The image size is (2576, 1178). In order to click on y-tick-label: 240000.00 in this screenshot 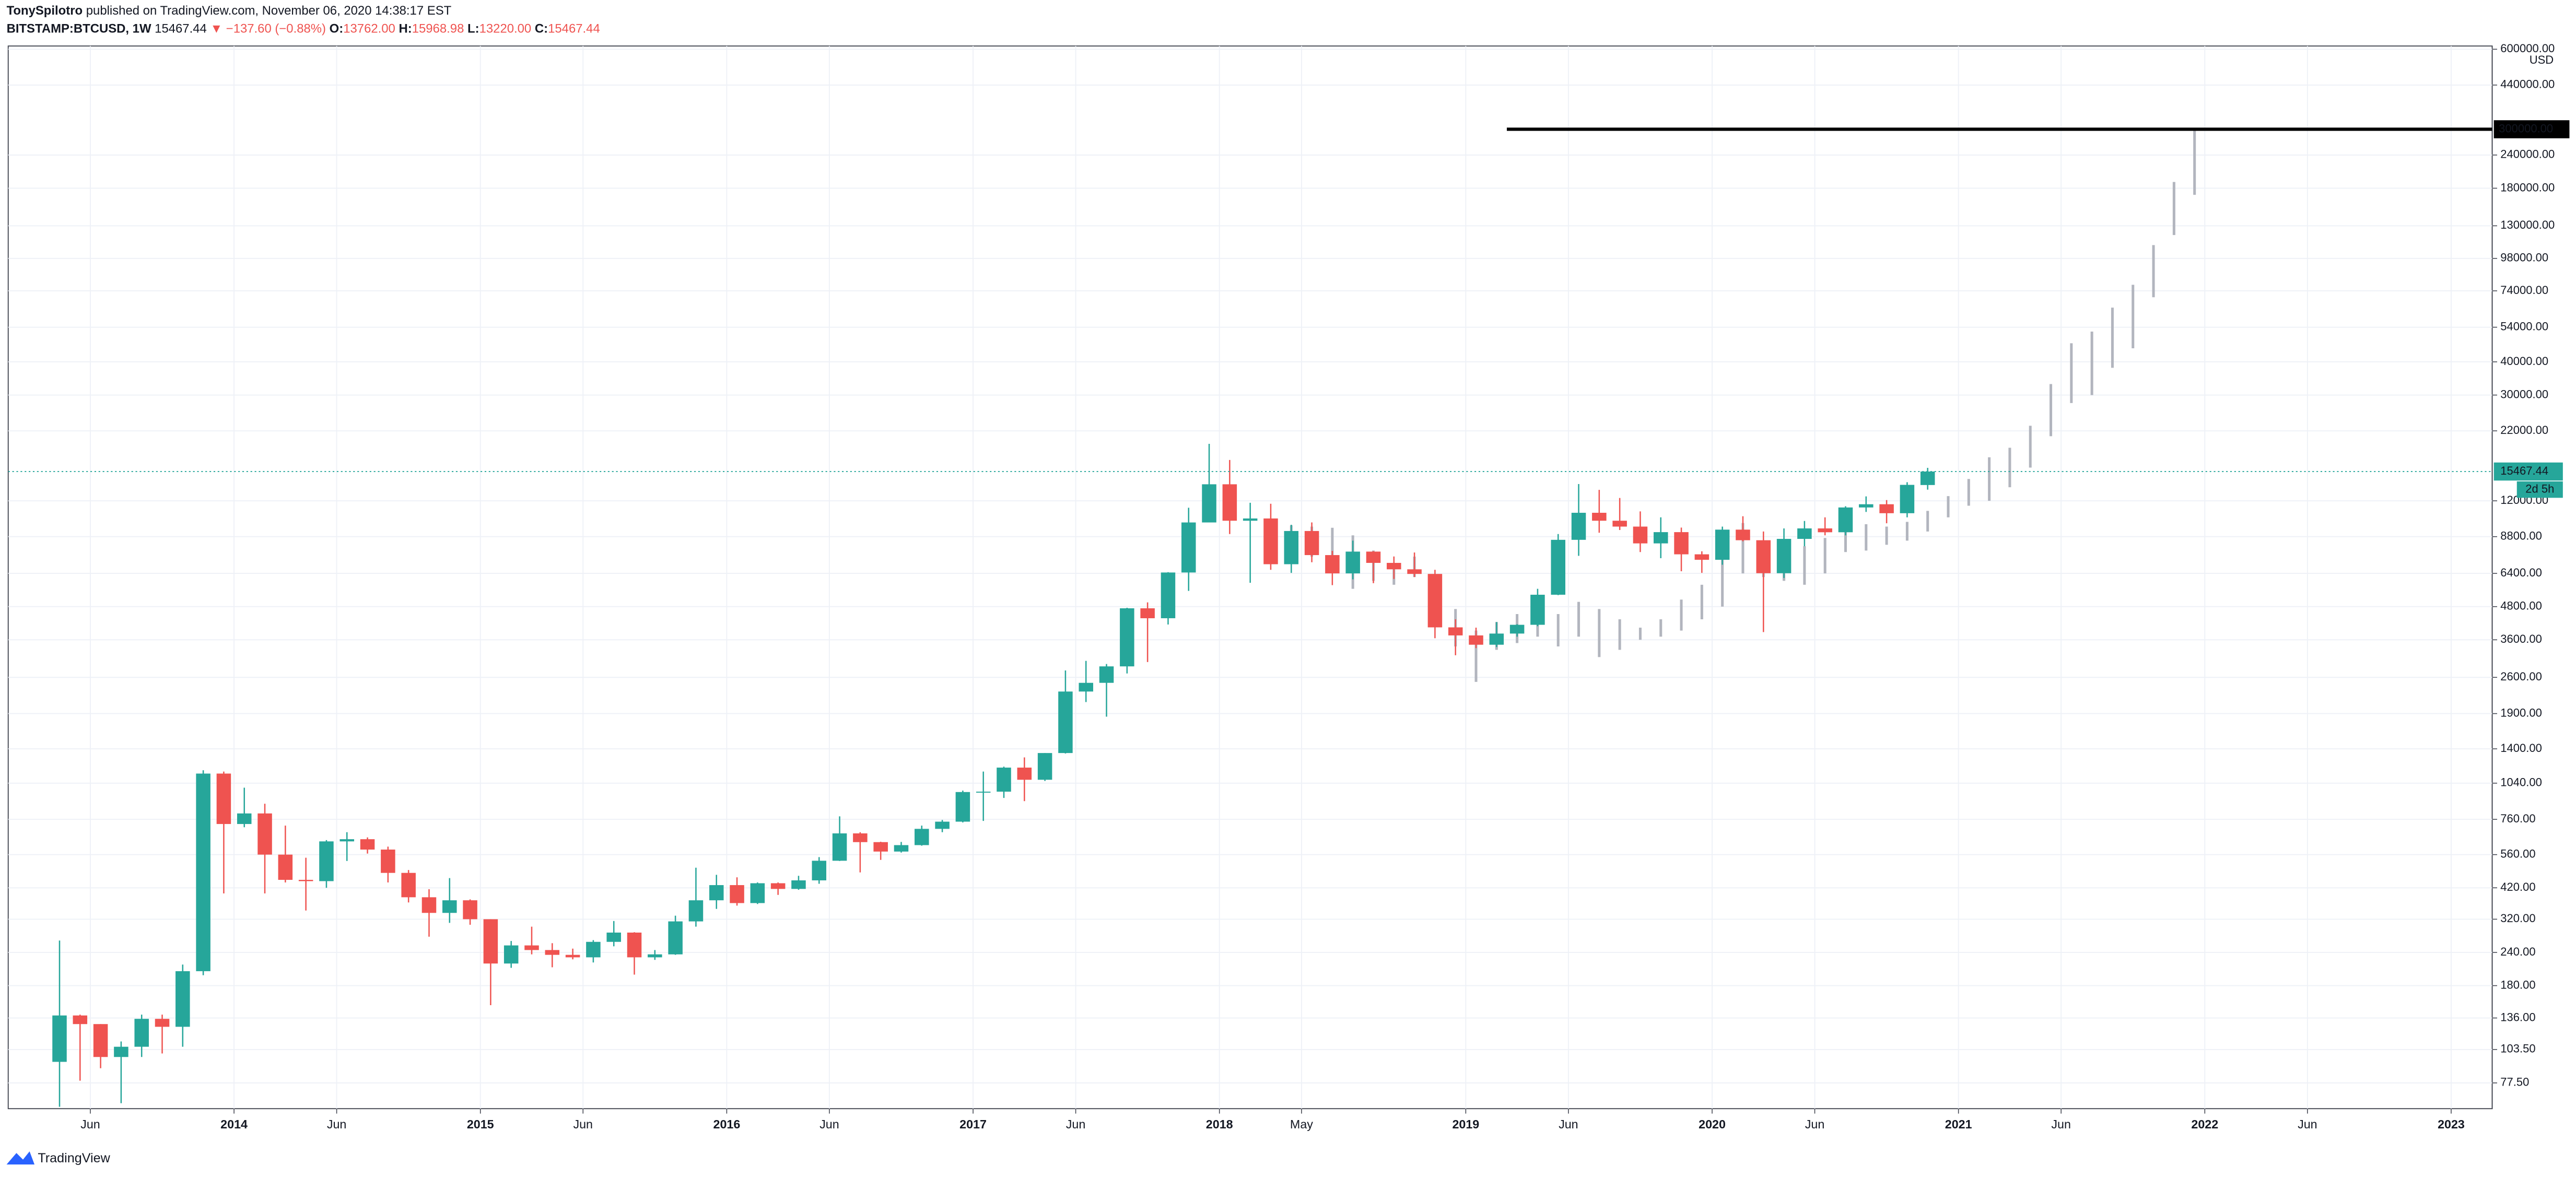, I will do `click(2527, 155)`.